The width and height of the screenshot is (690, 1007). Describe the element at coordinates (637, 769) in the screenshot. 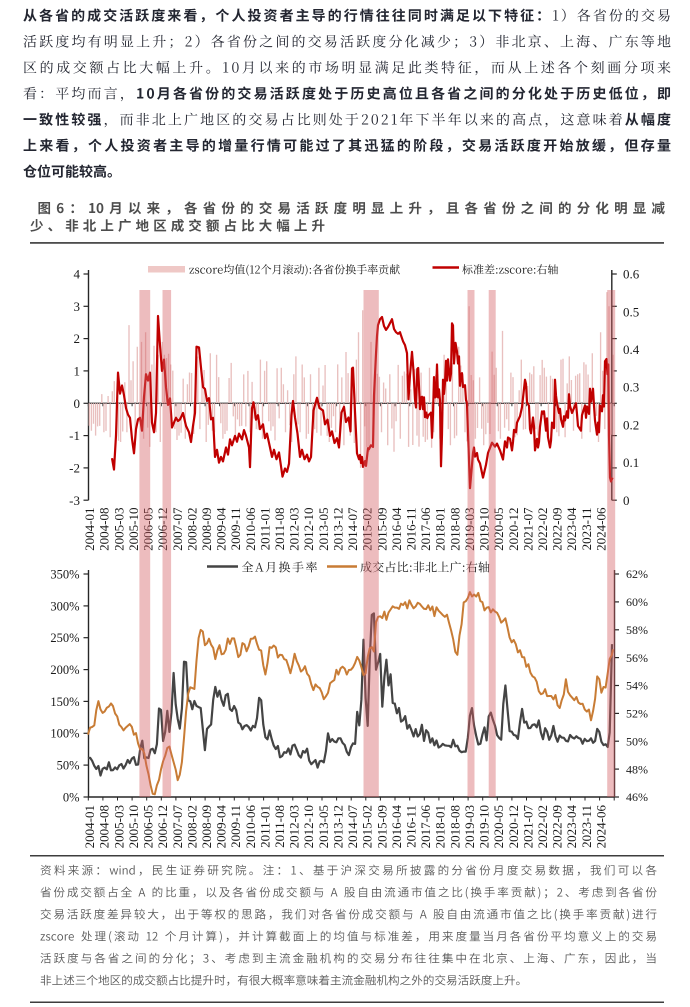

I see `svg-text: 48%` at that location.